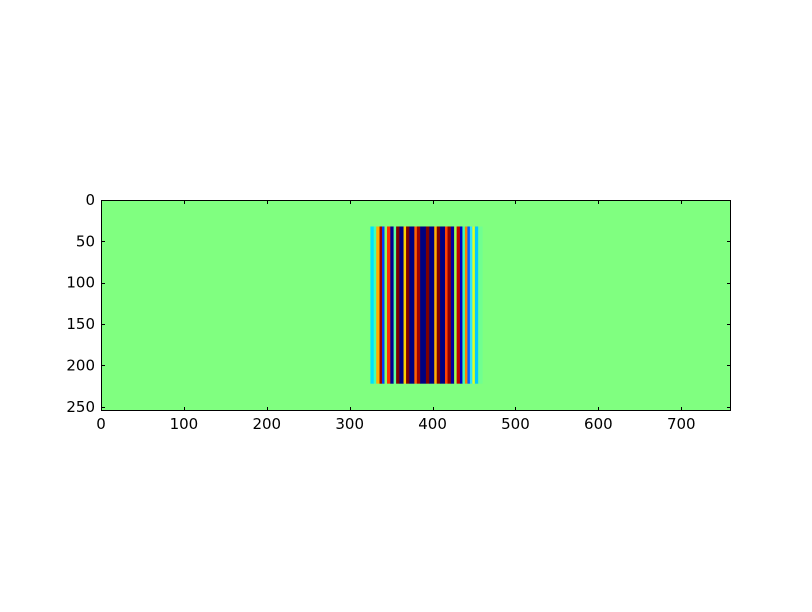 The width and height of the screenshot is (812, 612). Describe the element at coordinates (80, 365) in the screenshot. I see `y-tick-label: 200` at that location.